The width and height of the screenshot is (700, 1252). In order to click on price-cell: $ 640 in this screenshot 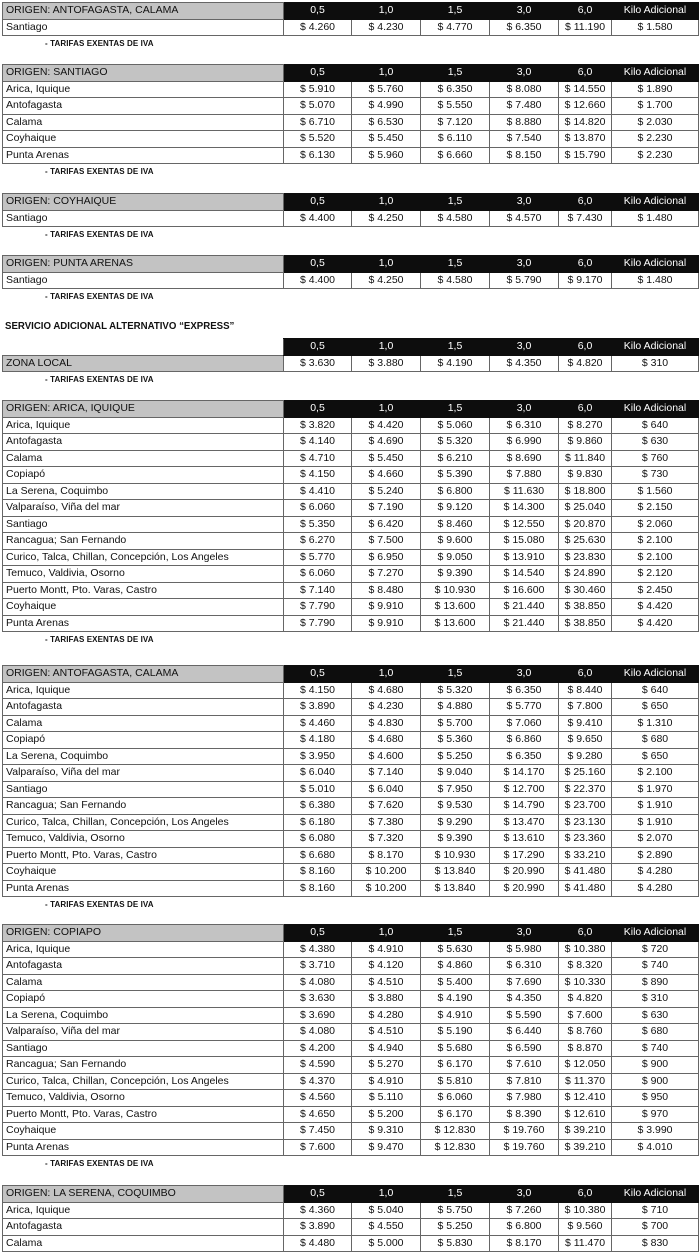, I will do `click(655, 425)`.